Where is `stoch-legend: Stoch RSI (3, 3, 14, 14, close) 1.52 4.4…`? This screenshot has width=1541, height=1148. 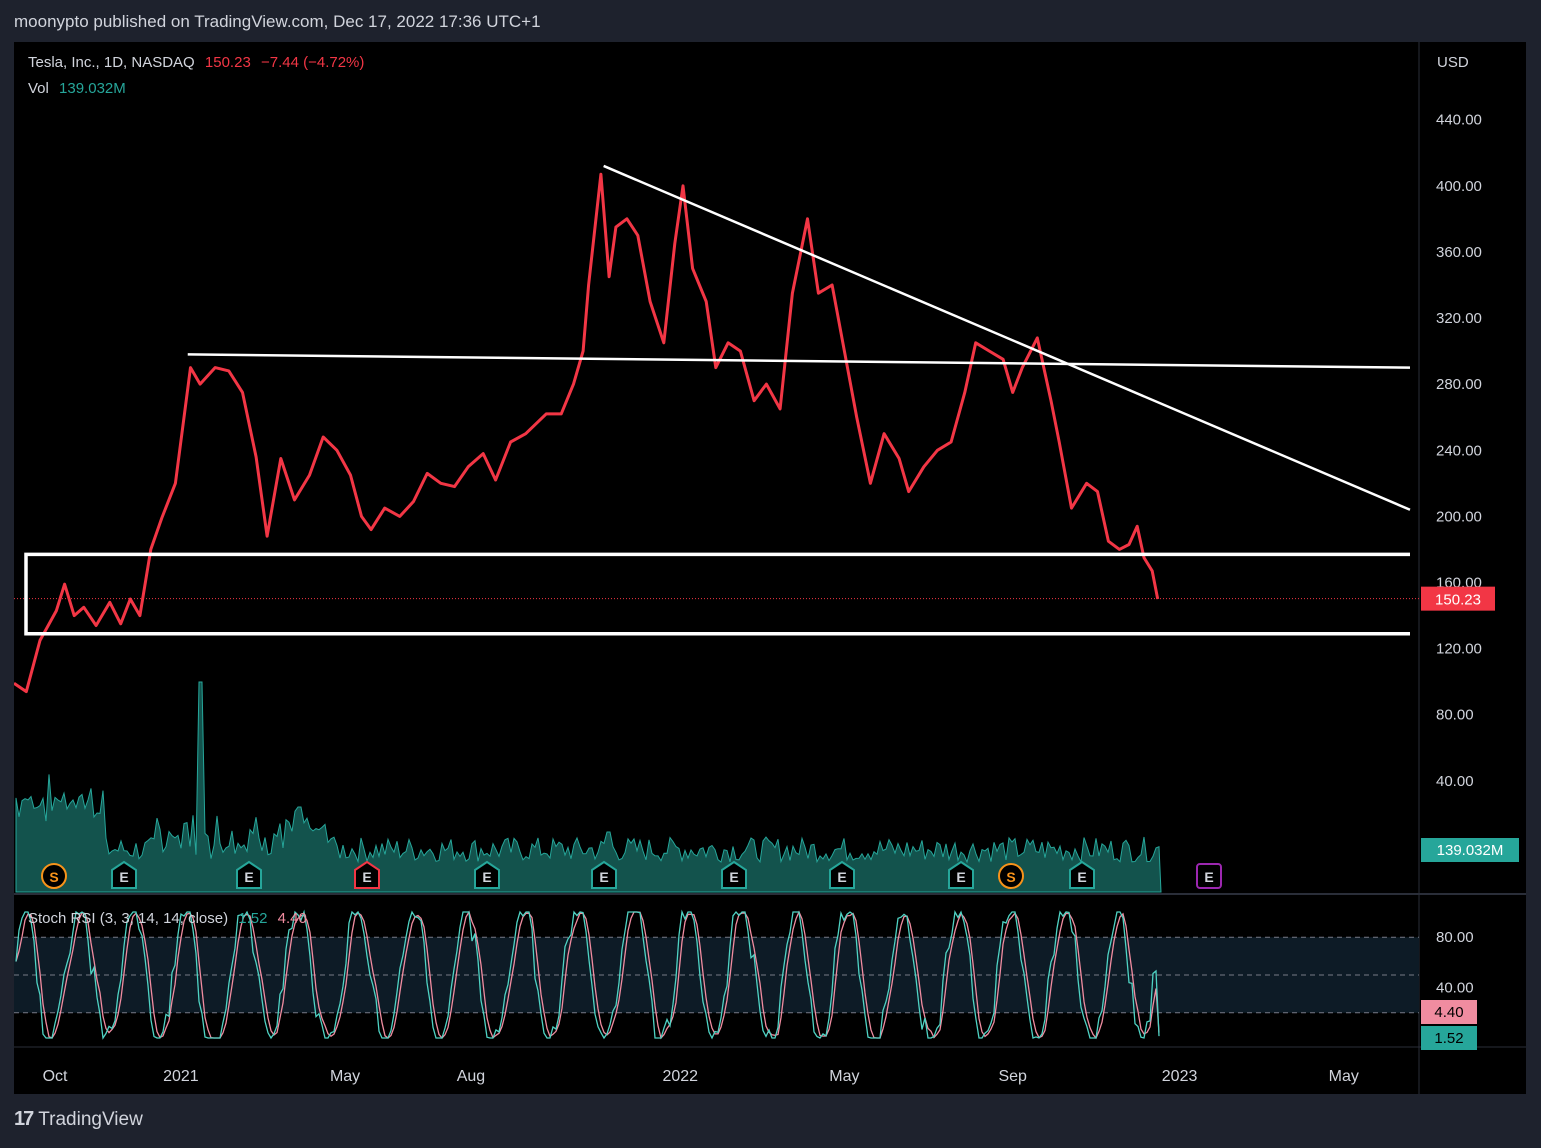 stoch-legend: Stoch RSI (3, 3, 14, 14, close) 1.52 4.4… is located at coordinates (170, 918).